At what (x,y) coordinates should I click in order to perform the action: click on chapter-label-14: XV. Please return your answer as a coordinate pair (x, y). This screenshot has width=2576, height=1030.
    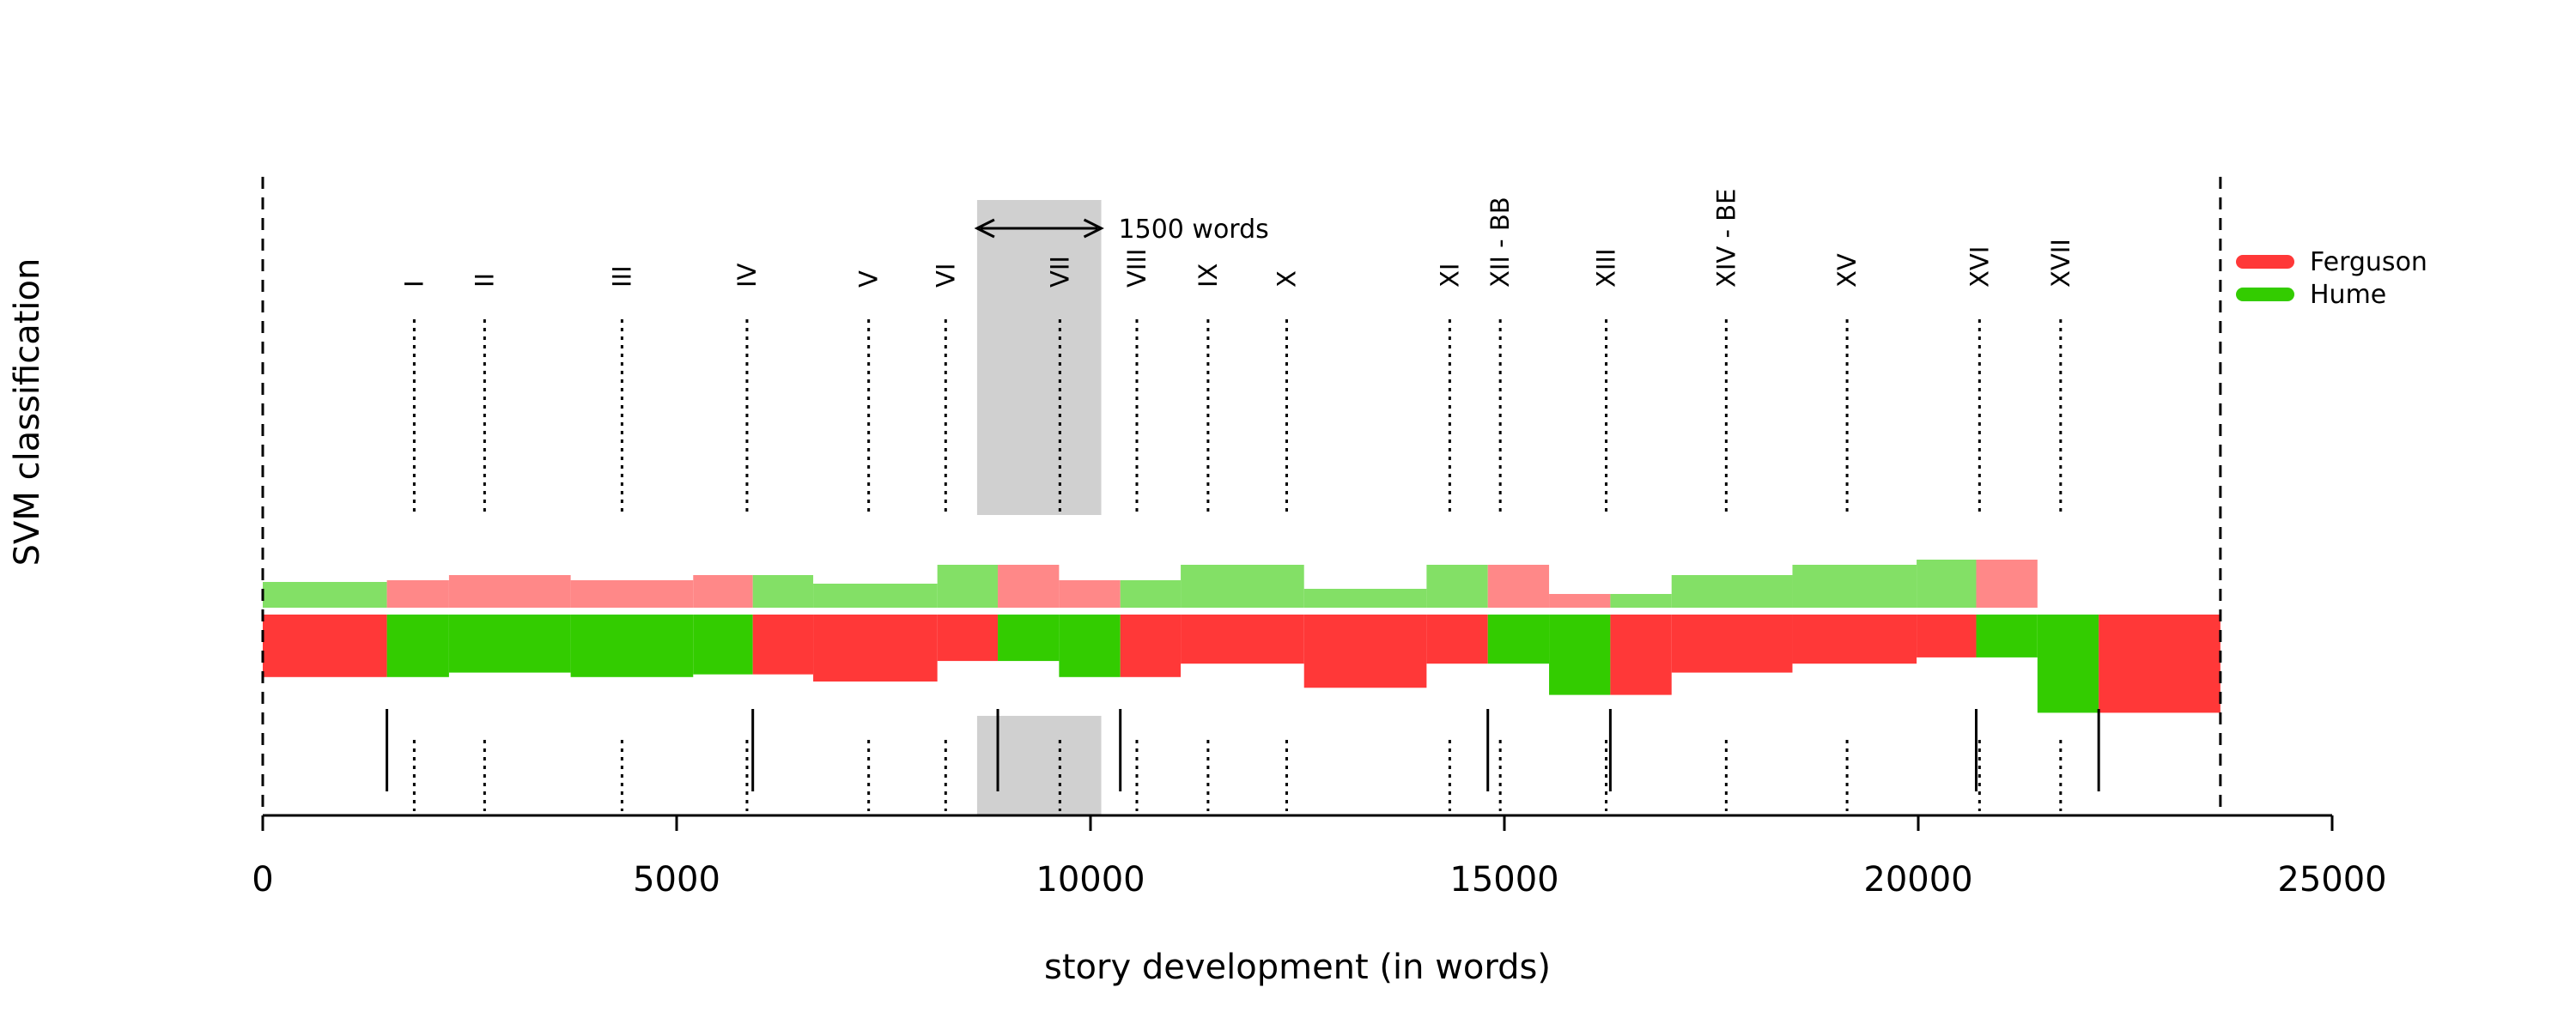
    Looking at the image, I should click on (1847, 270).